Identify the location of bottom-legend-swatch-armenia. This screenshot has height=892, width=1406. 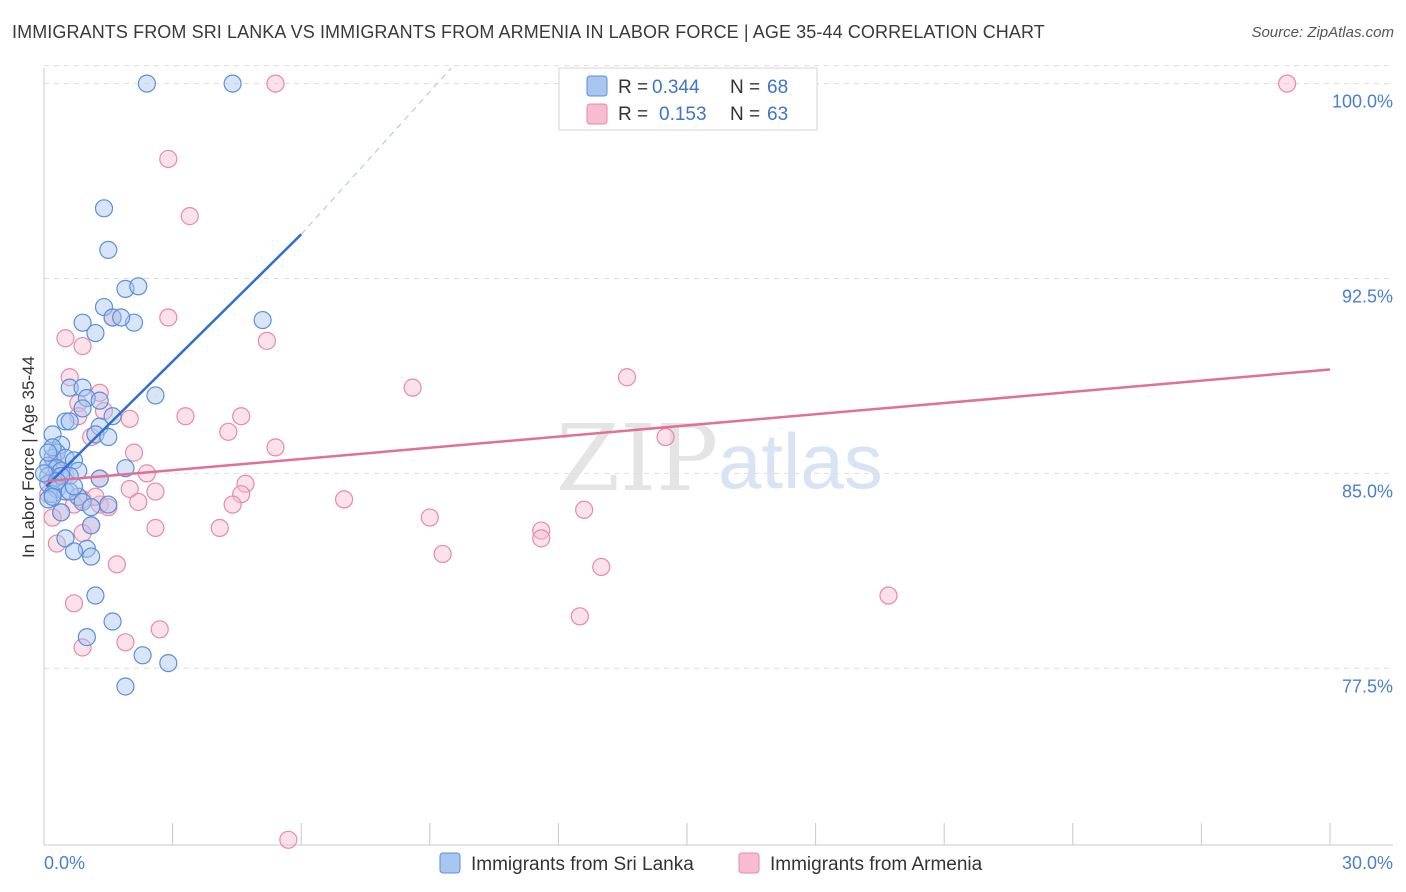
(749, 863).